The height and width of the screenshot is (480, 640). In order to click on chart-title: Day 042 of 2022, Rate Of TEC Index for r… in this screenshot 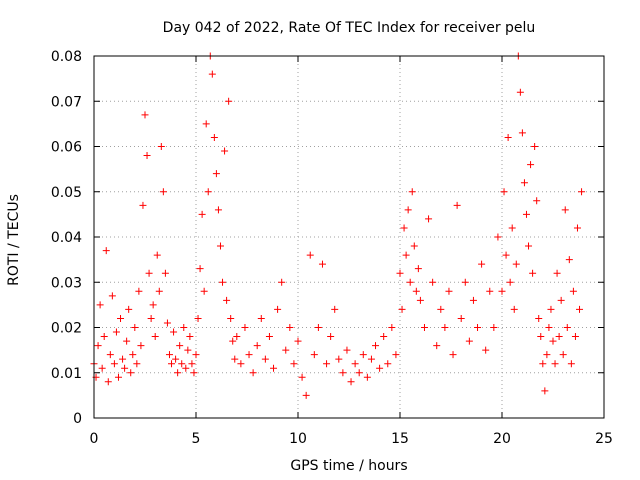, I will do `click(349, 28)`.